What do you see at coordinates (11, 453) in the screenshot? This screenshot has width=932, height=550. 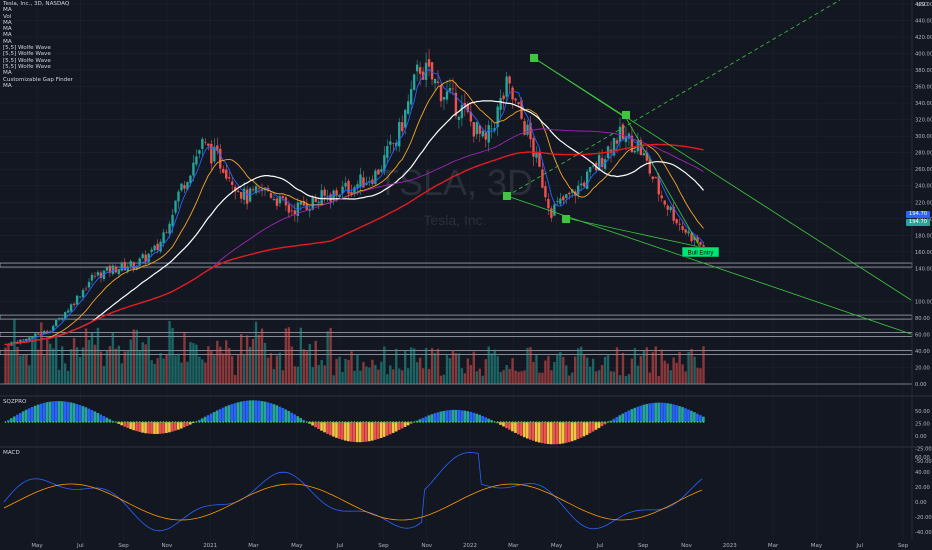 I see `macd-title: MACD` at bounding box center [11, 453].